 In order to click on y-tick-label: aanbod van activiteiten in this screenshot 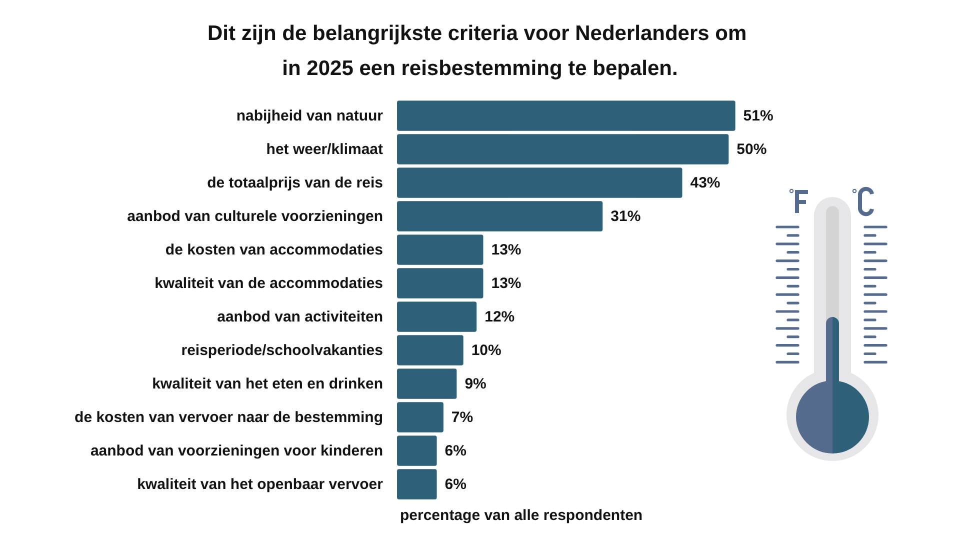, I will do `click(300, 317)`.